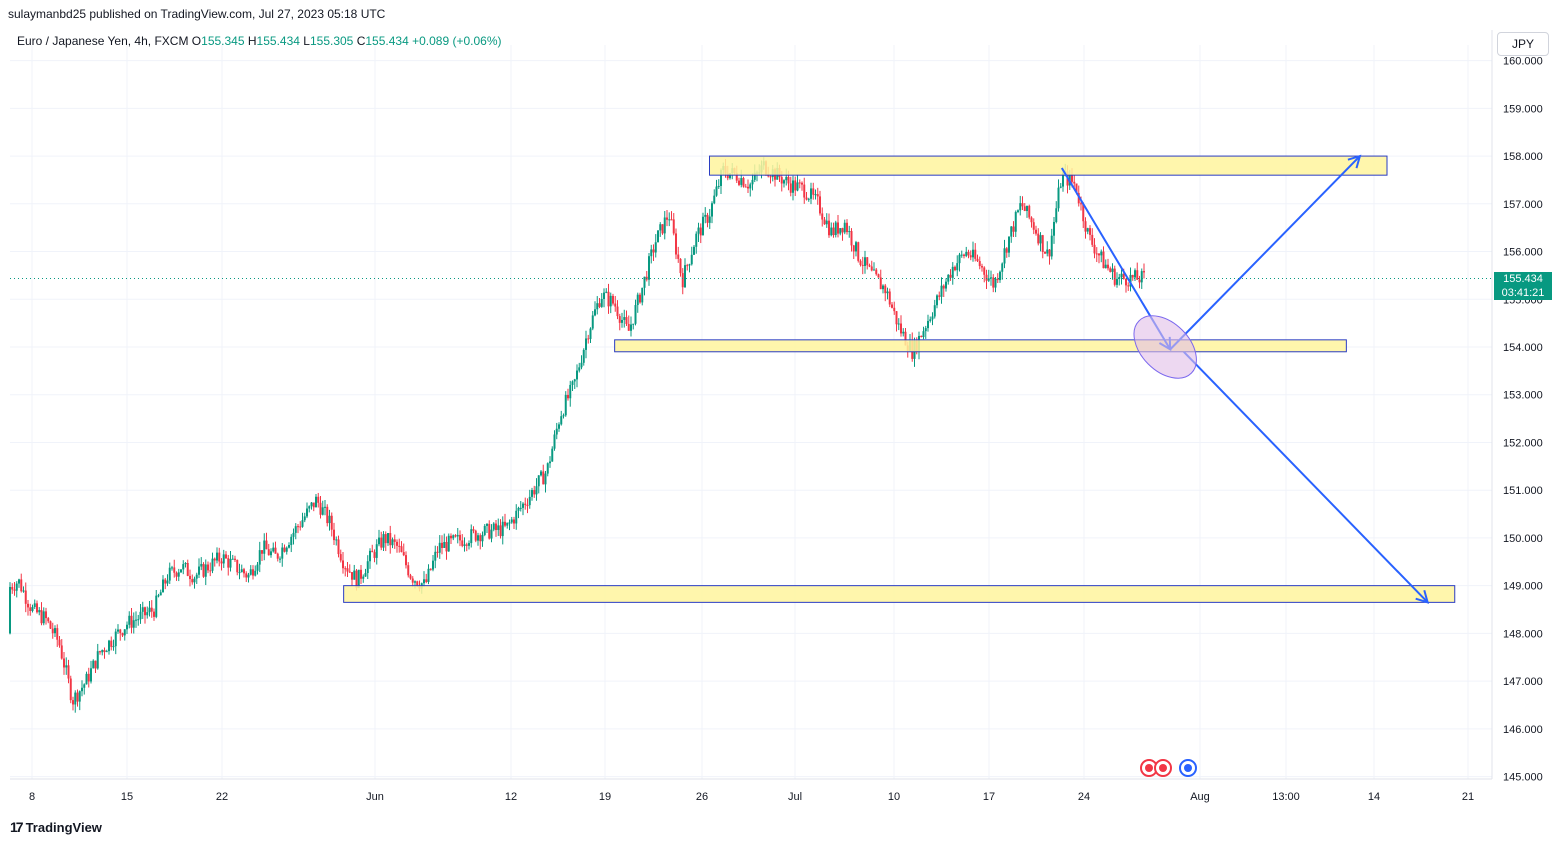 The width and height of the screenshot is (1567, 845). I want to click on time-tick-label: 12, so click(511, 797).